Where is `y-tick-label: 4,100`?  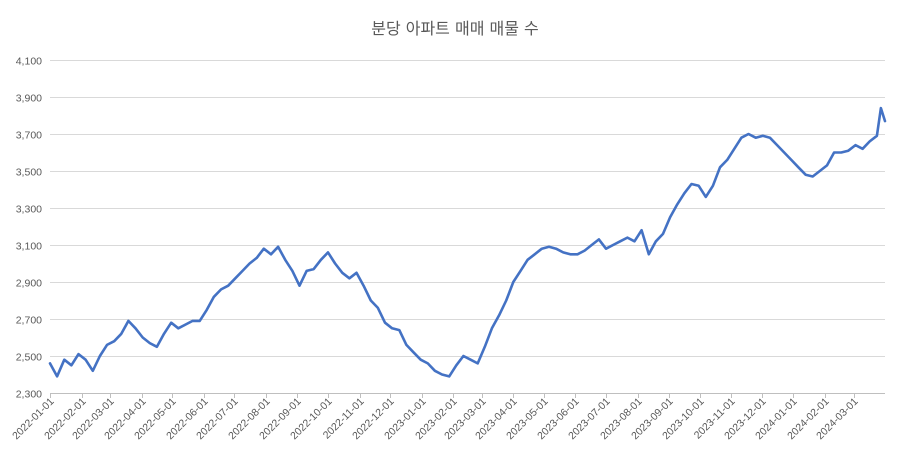 y-tick-label: 4,100 is located at coordinates (29, 62).